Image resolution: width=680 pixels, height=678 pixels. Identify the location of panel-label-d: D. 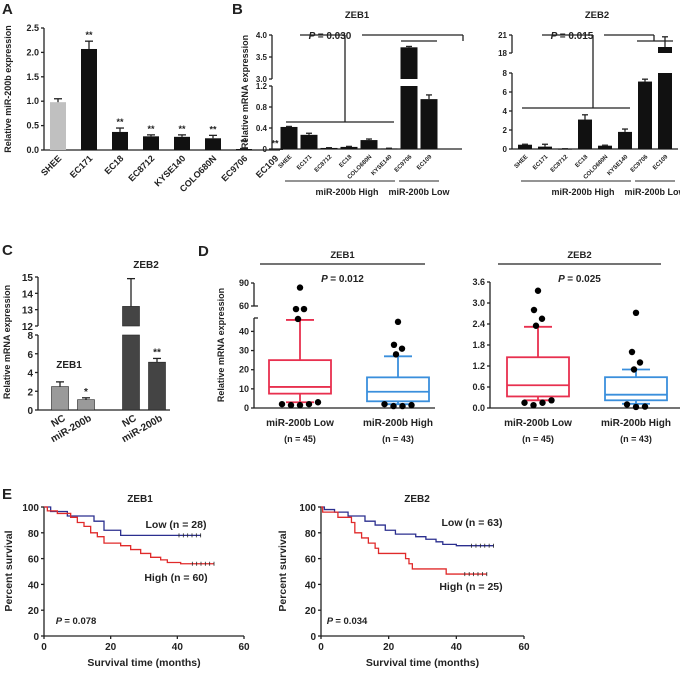
(203, 251).